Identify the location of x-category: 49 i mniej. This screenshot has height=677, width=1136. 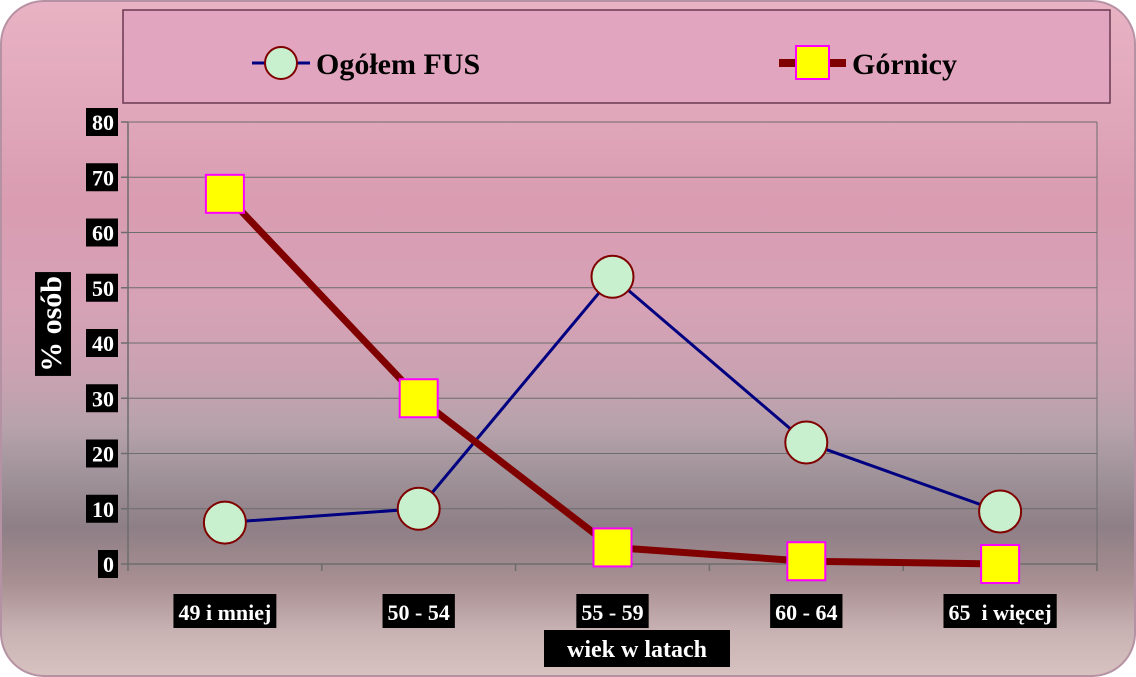
(225, 611).